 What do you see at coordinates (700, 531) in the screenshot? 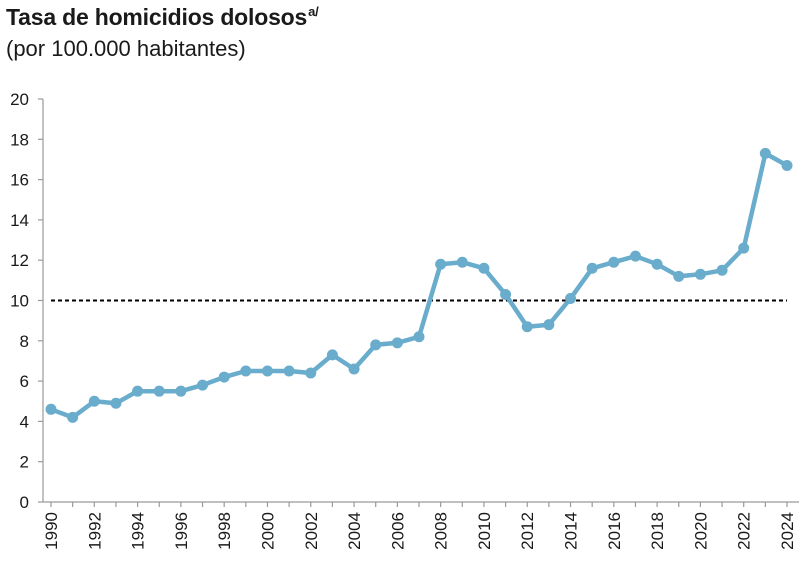
I see `x-tick-label: 2020` at bounding box center [700, 531].